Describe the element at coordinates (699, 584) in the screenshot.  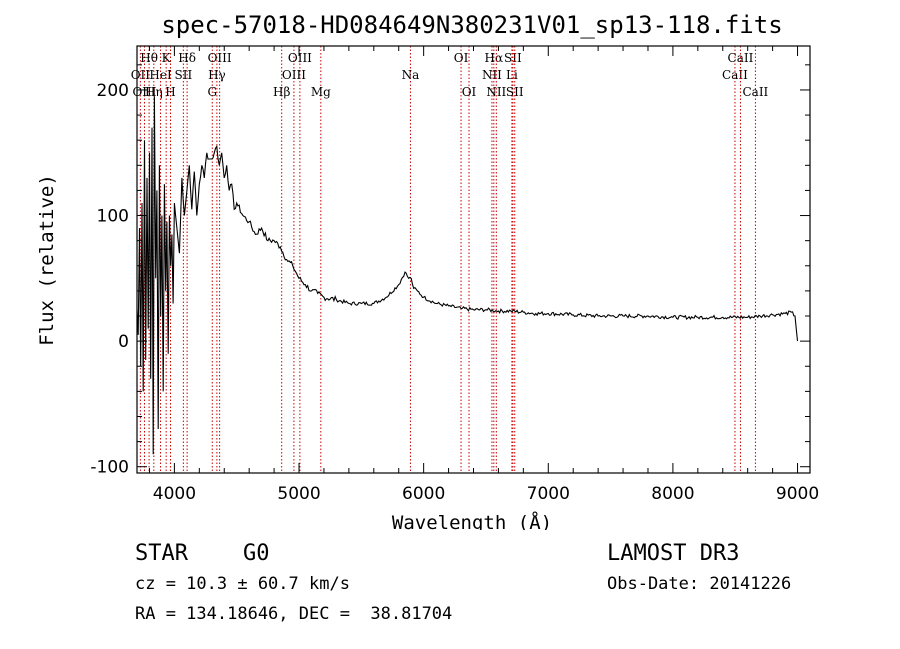
I see `observation-date: Obs-Date: 20141226` at that location.